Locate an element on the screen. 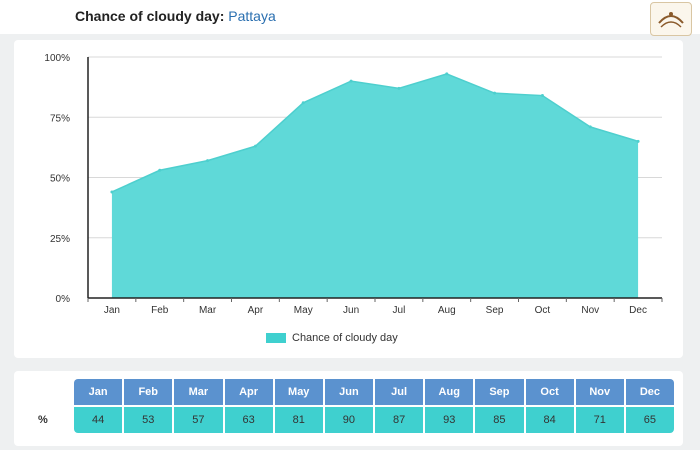  x-tick-label: Mar is located at coordinates (208, 310).